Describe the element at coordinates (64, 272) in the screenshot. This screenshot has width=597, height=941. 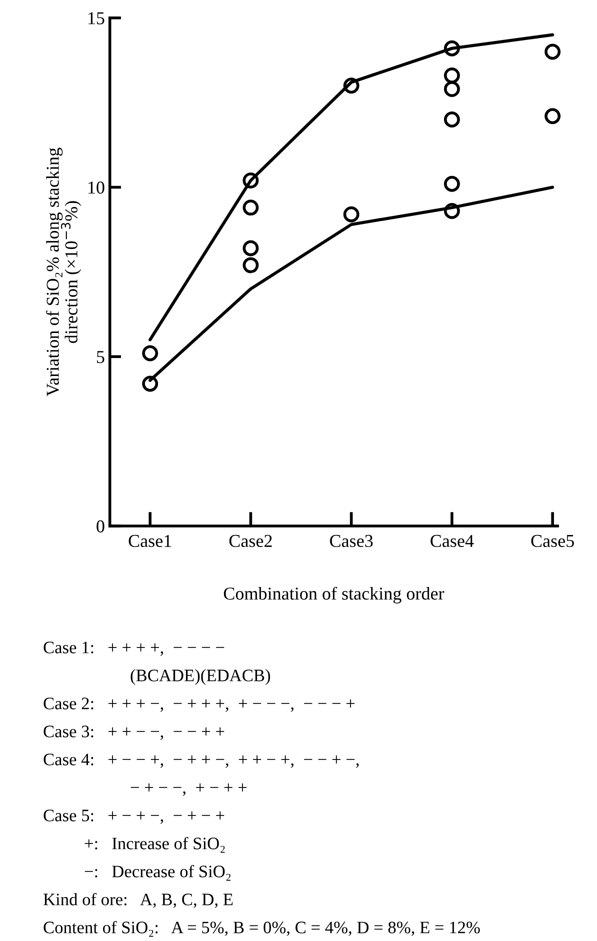
I see `y-axis-title: Variation of SiO₂% along stacking direction (×10$^{−3}$%)` at that location.